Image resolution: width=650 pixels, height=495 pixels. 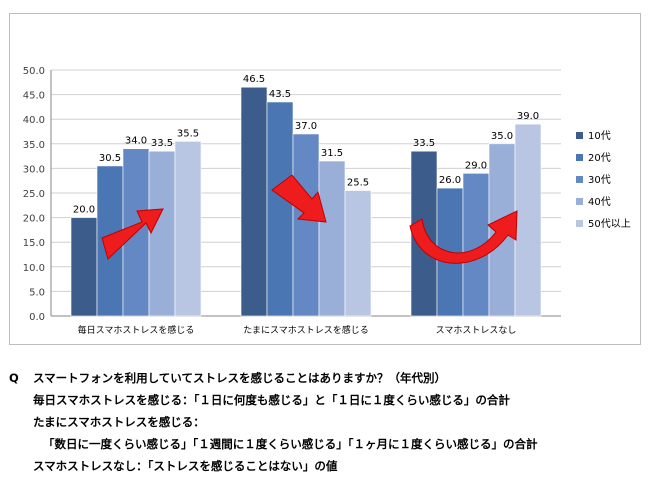 What do you see at coordinates (305, 330) in the screenshot?
I see `category-label: たまにスマホストレスを感じる` at bounding box center [305, 330].